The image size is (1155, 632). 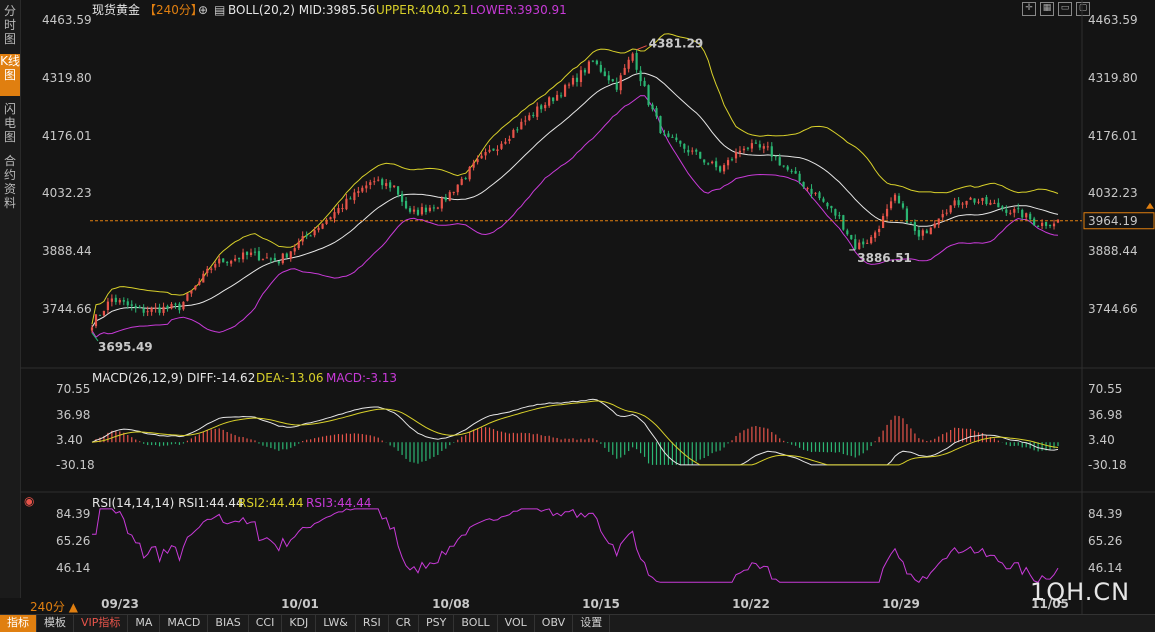 I want to click on toolbar-button-9: RSI, so click(x=372, y=623).